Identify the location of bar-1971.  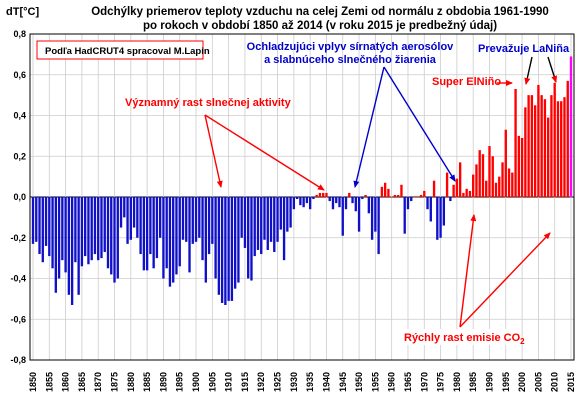
(427, 203).